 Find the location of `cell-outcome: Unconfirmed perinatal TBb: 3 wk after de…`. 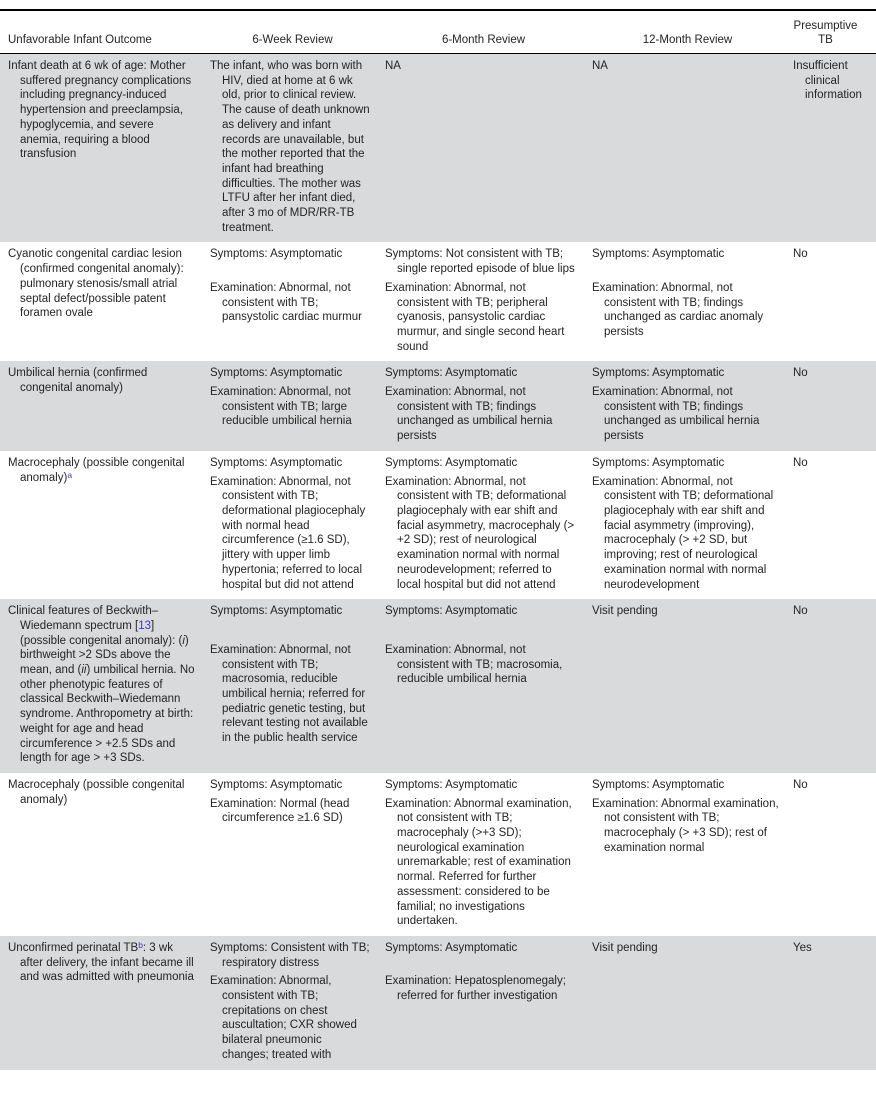

cell-outcome: Unconfirmed perinatal TBb: 3 wk after de… is located at coordinates (109, 1002).